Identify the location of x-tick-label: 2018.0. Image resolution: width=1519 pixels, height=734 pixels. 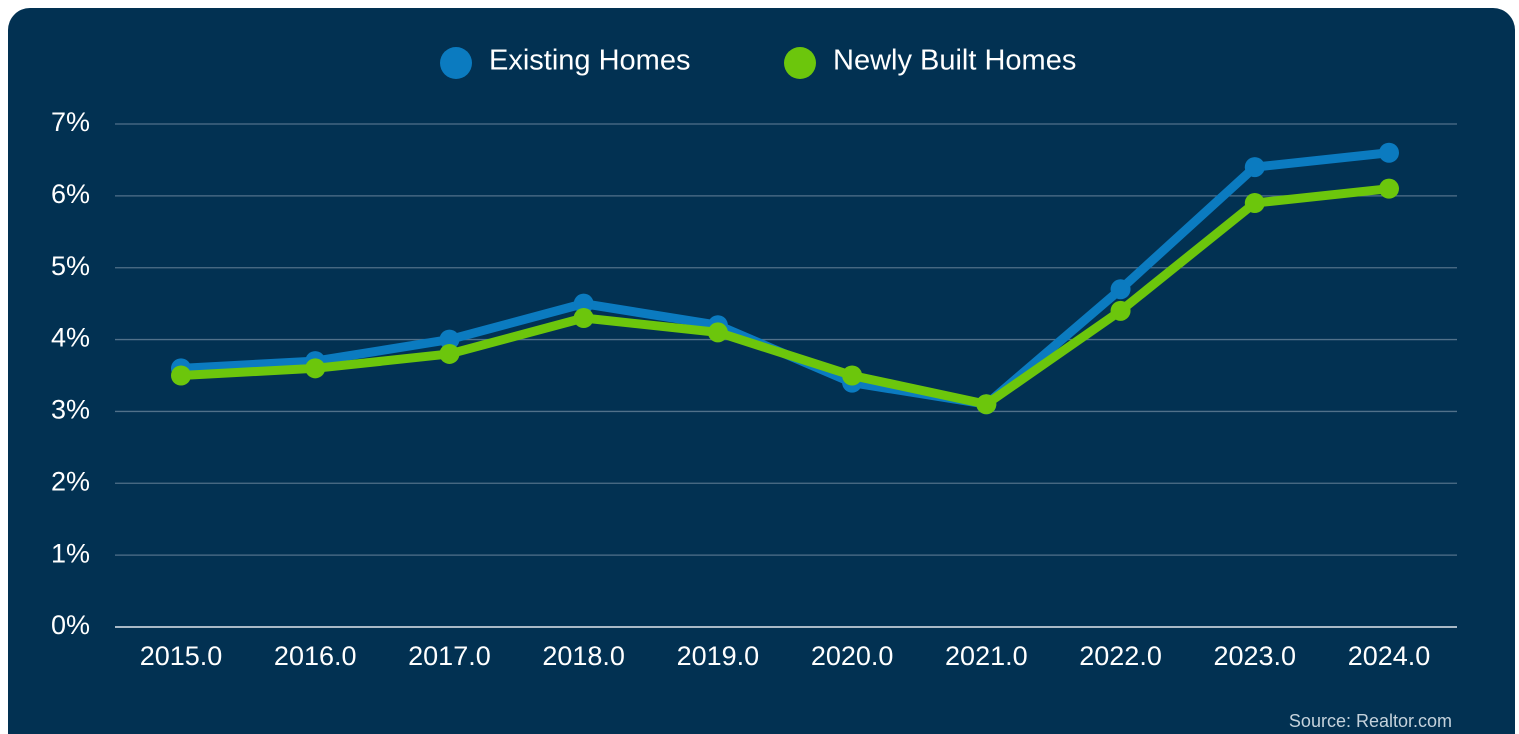
(583, 656).